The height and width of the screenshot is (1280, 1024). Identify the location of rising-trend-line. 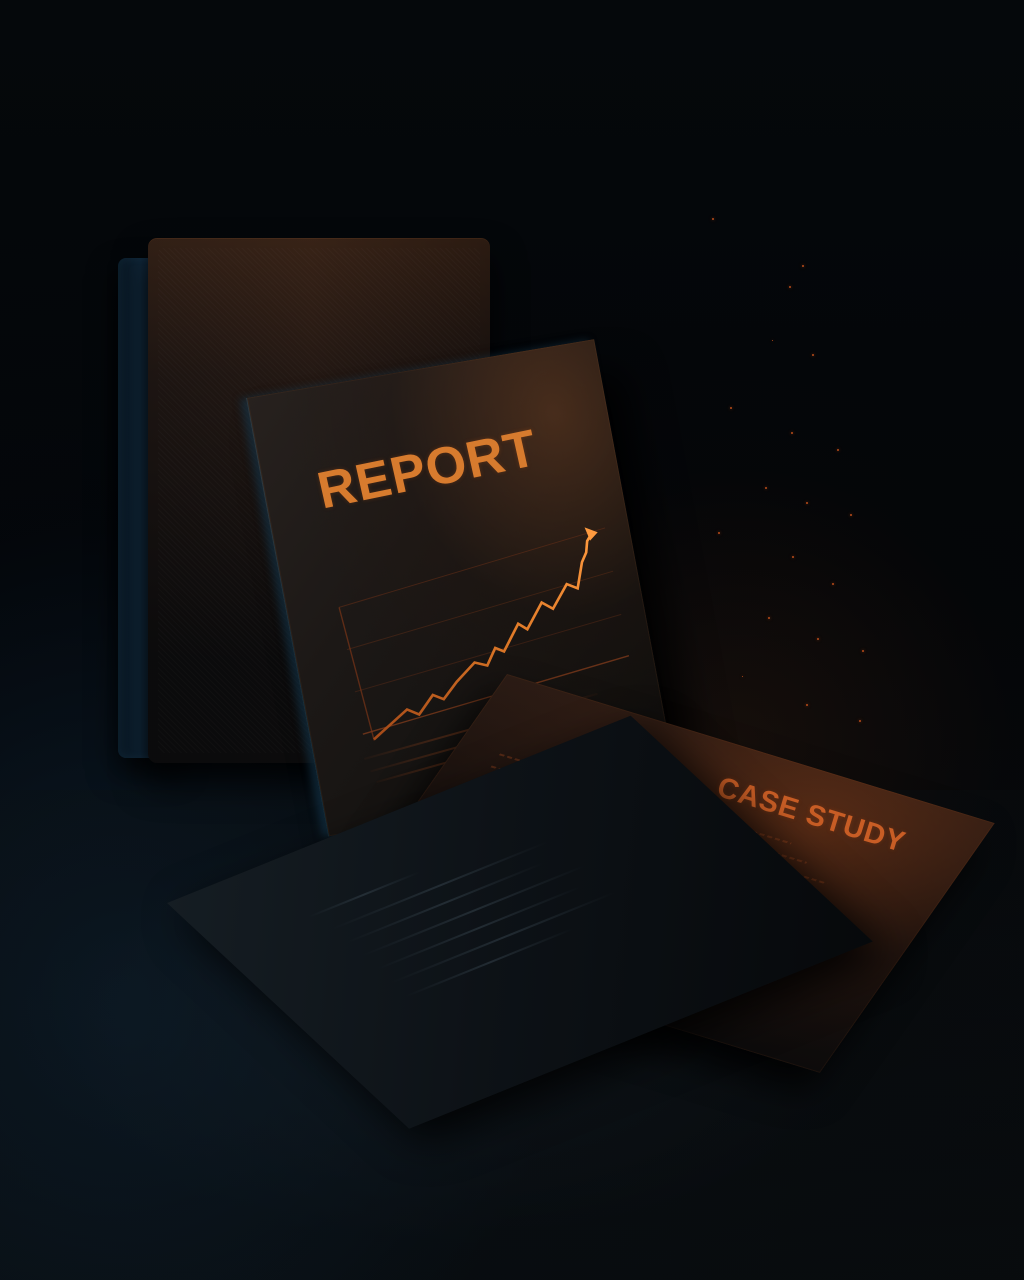
(483, 636).